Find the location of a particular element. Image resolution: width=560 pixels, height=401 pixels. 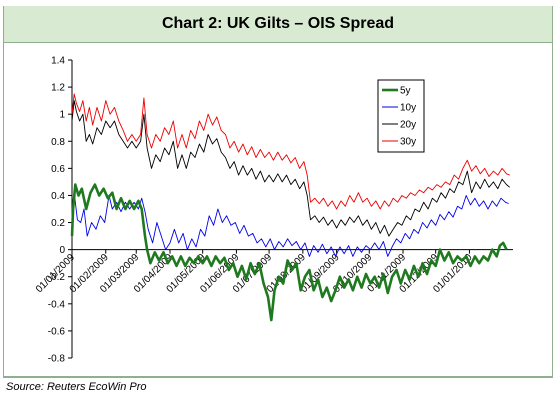

y-tick-label: -0.4 is located at coordinates (57, 304).